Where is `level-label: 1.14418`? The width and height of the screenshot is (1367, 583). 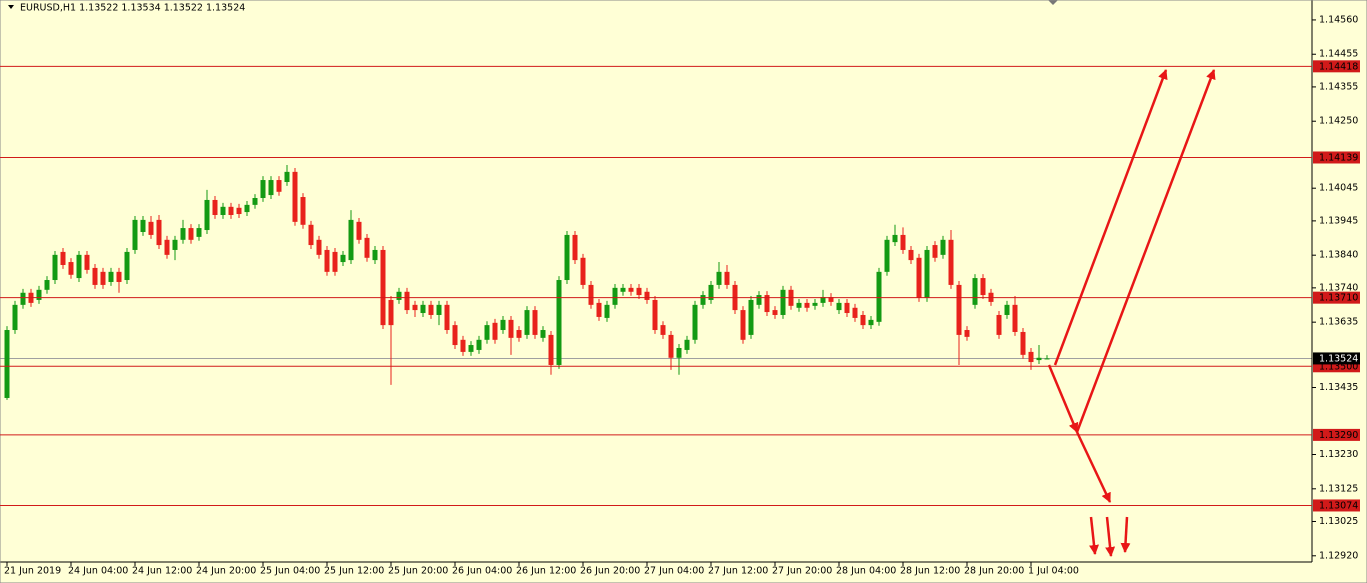
level-label: 1.14418 is located at coordinates (1338, 66).